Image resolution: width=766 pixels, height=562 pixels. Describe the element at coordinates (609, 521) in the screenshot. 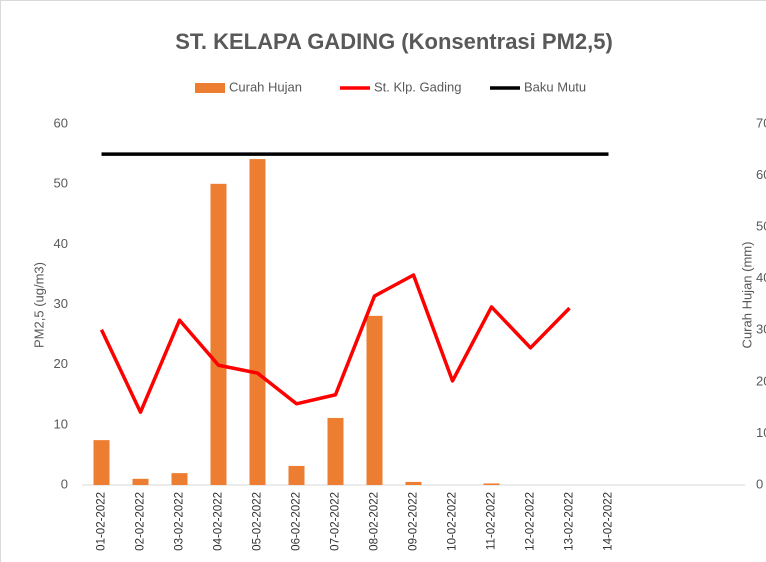

I see `x-tick-label: 14-02-2022` at that location.